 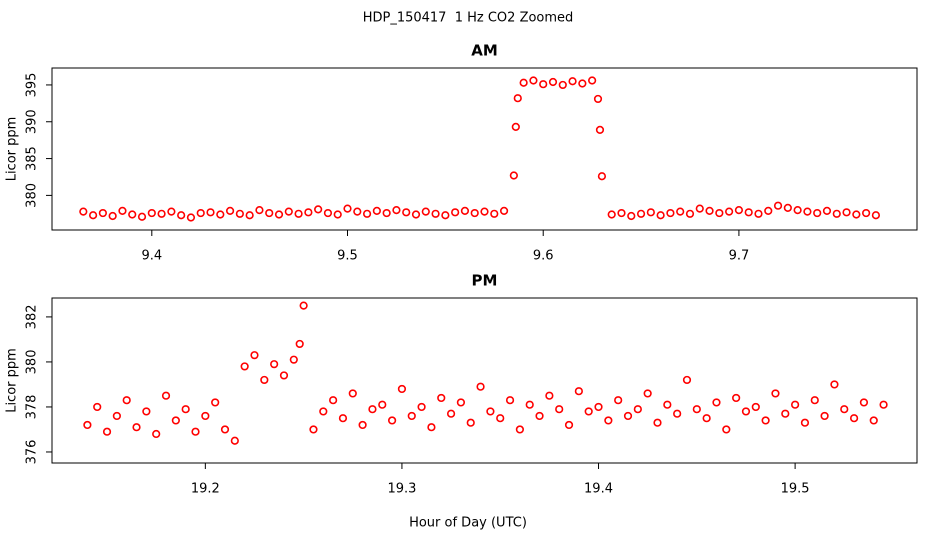 I want to click on x-tick-label: 19.5, so click(x=795, y=489).